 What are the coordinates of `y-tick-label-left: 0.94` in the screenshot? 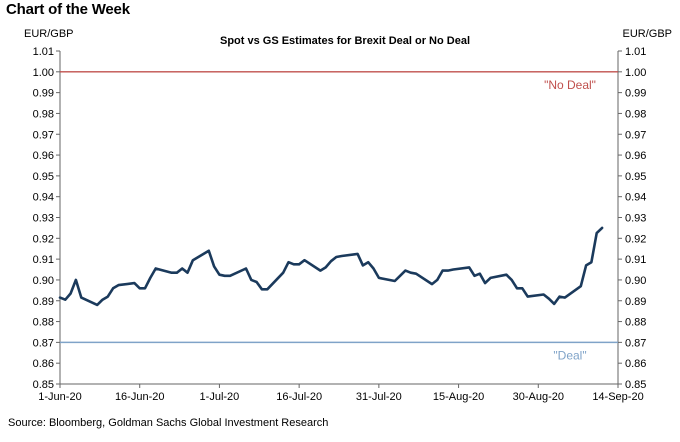 It's located at (43, 198).